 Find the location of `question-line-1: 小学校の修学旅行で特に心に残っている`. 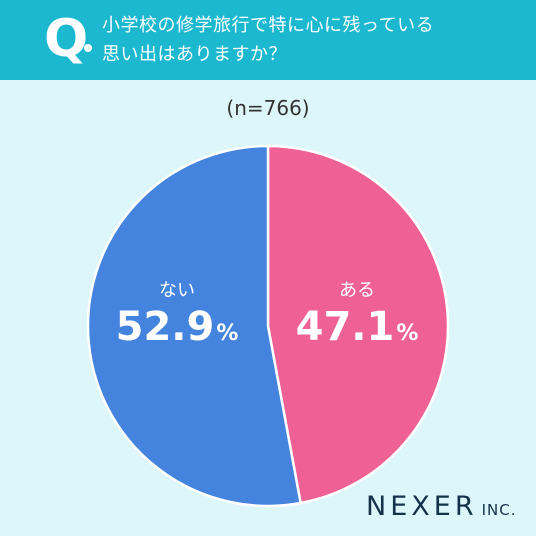

question-line-1: 小学校の修学旅行で特に心に残っている is located at coordinates (268, 25).